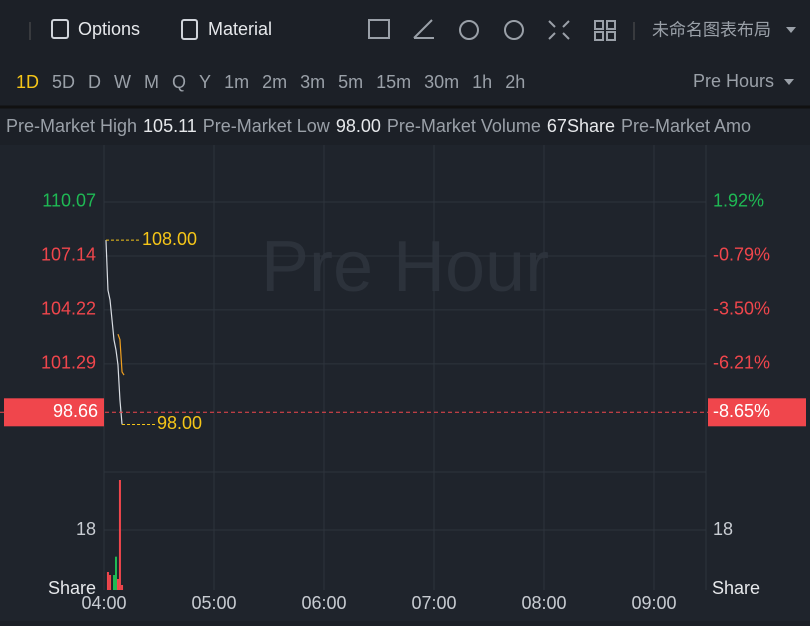  Describe the element at coordinates (738, 201) in the screenshot. I see `y2-tick-label: 1.92%` at that location.